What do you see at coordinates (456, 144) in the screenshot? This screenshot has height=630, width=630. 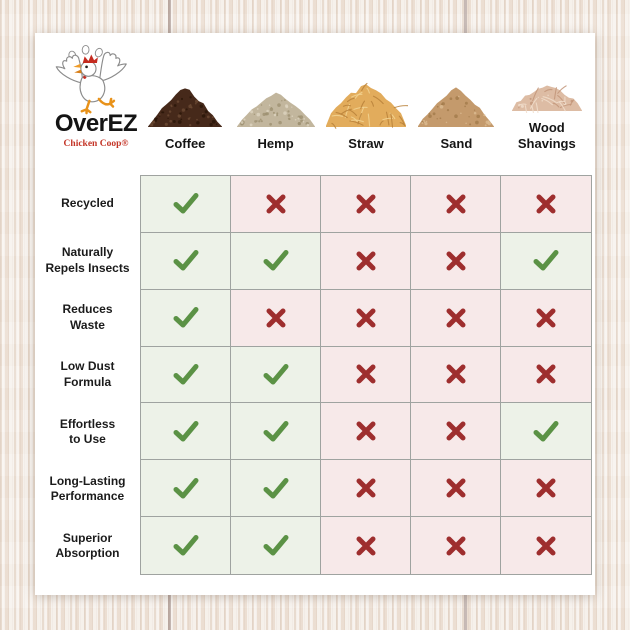 I see `column-label: Sand` at bounding box center [456, 144].